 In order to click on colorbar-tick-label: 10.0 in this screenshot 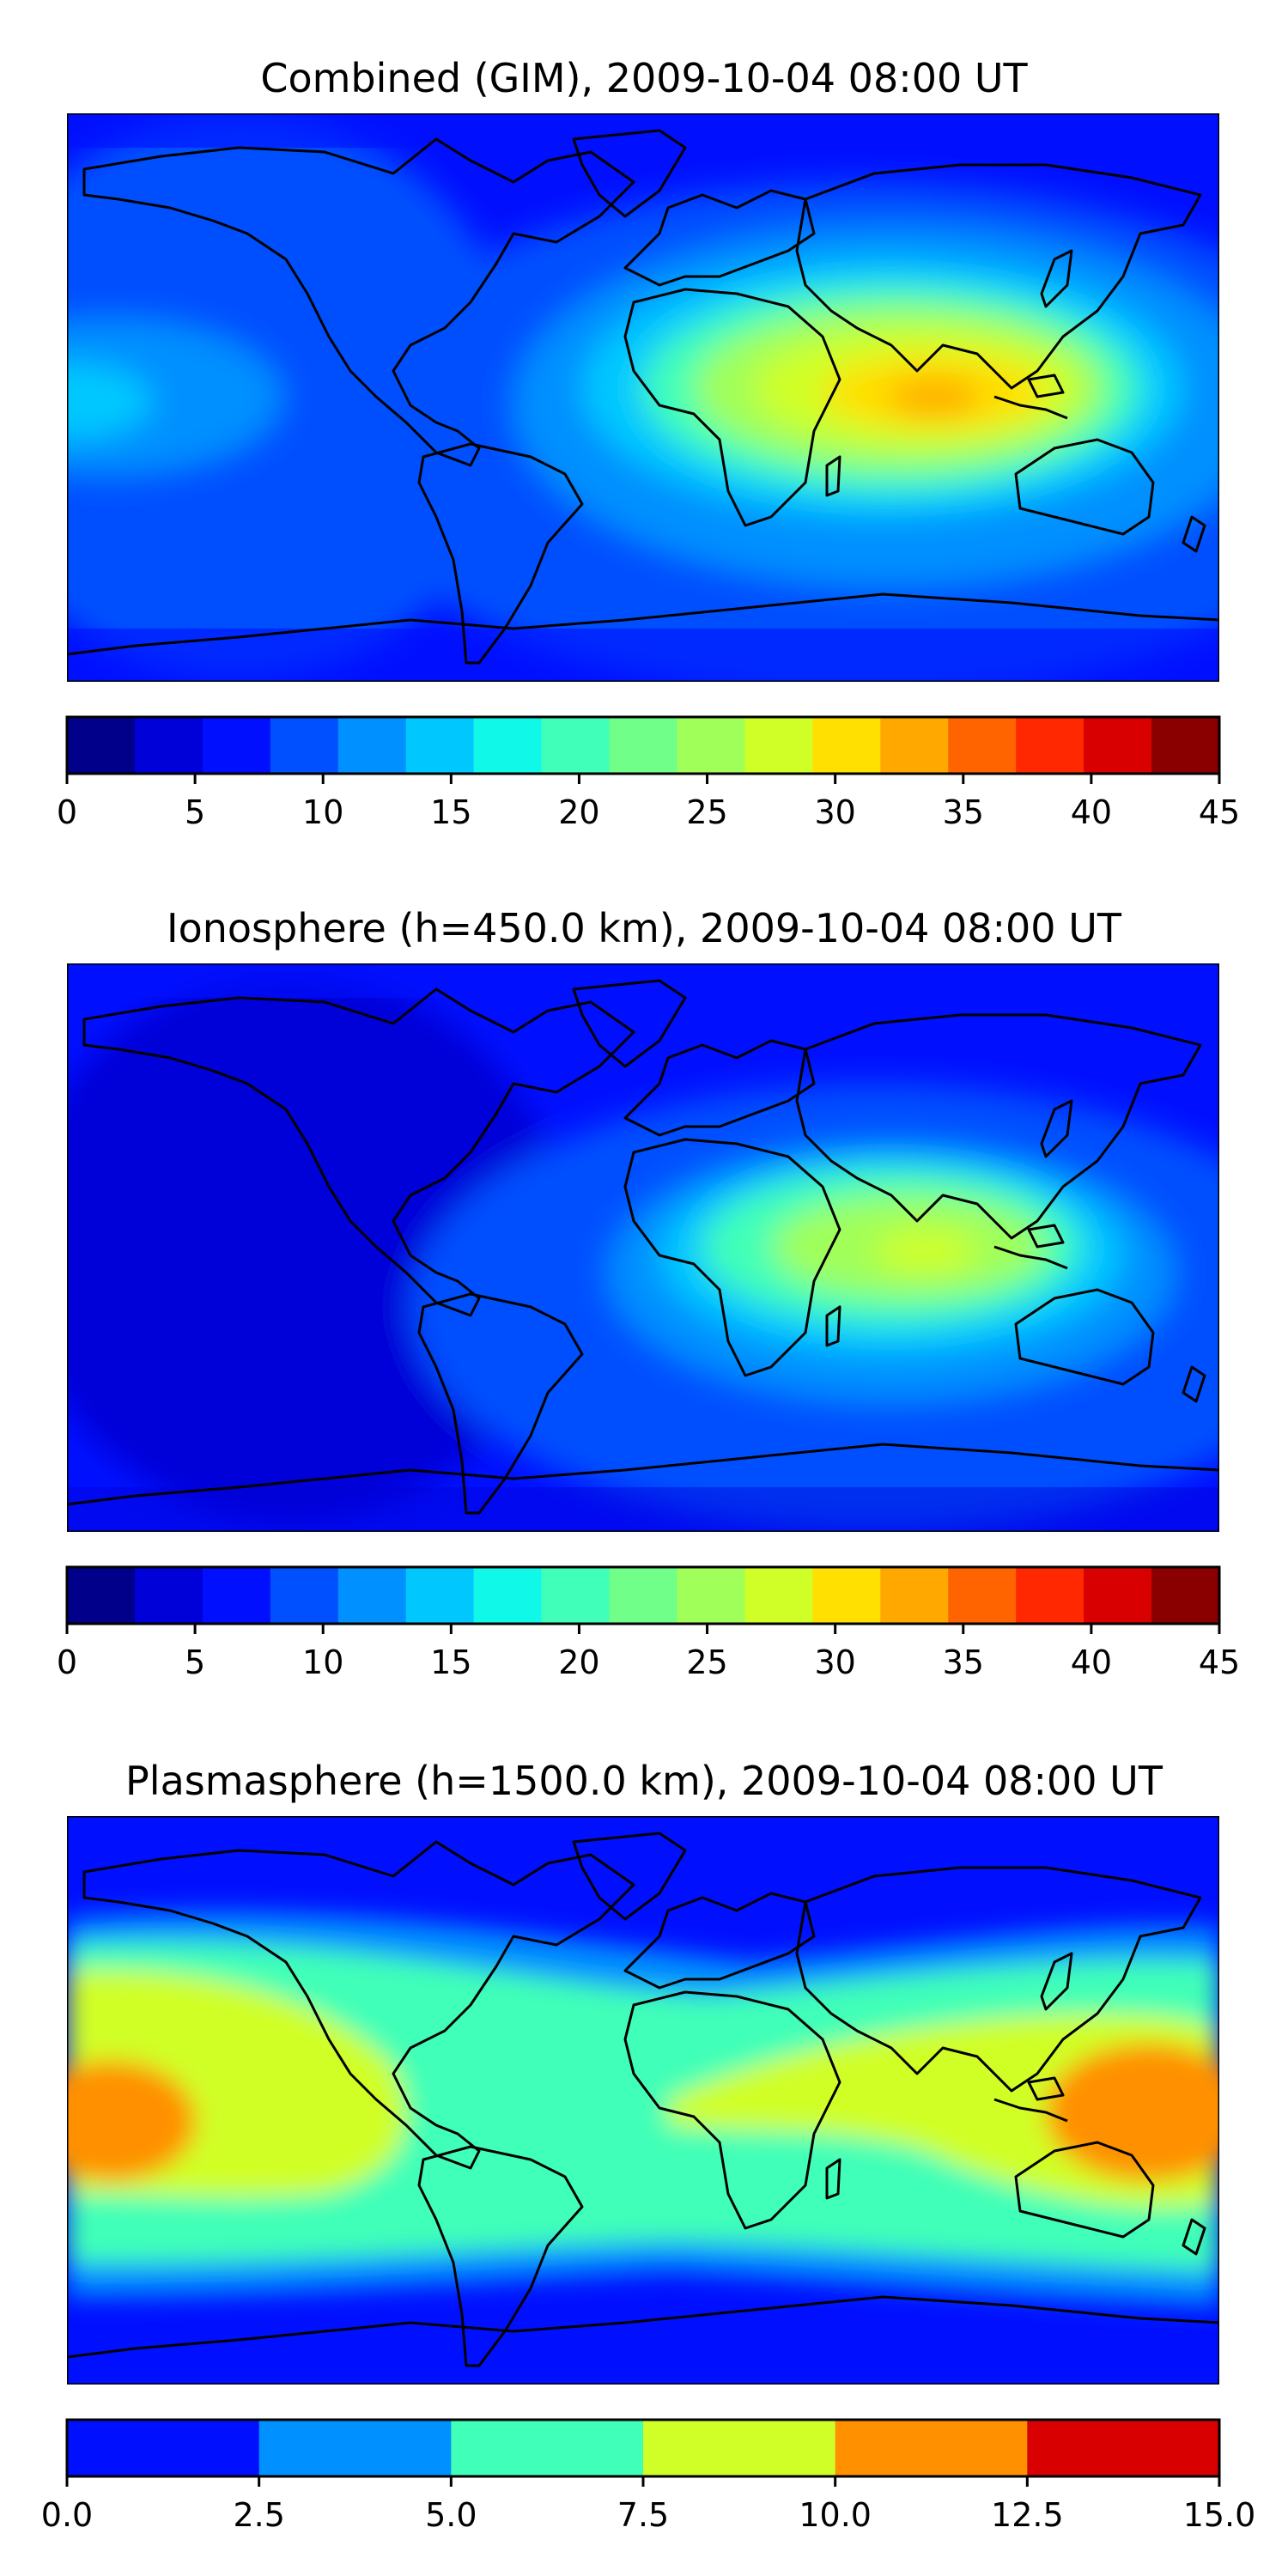, I will do `click(835, 2515)`.